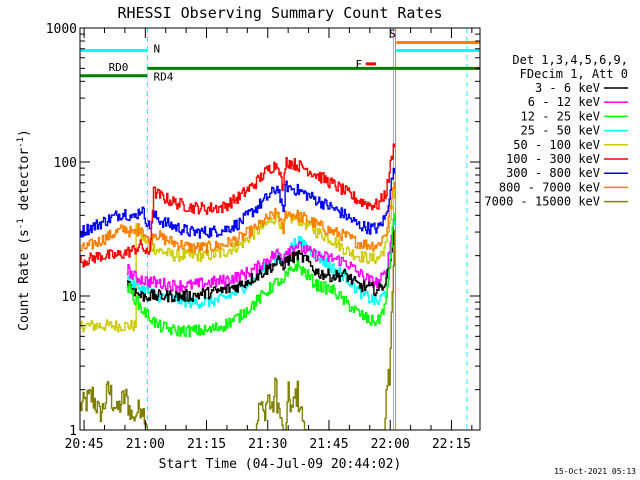  I want to click on flag-label-f: F, so click(359, 64).